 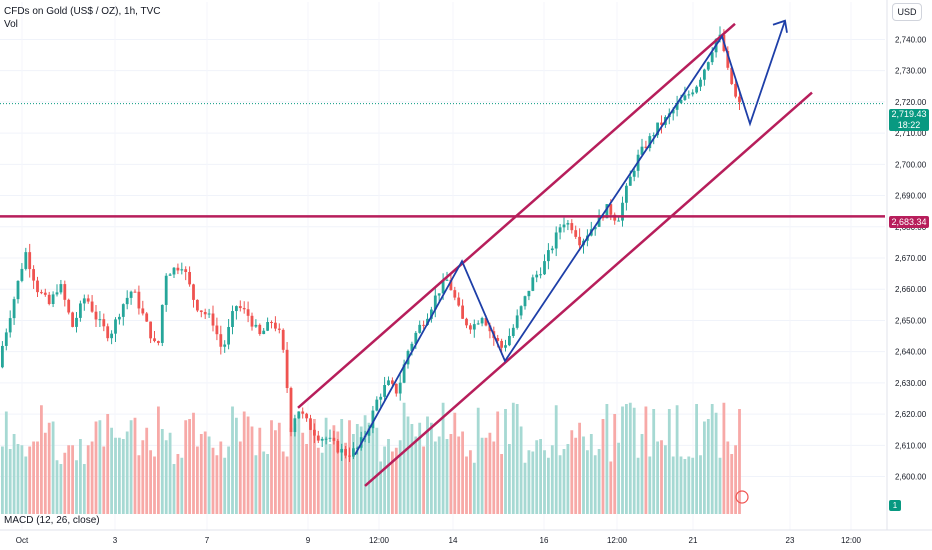 I want to click on current-price-tag: 2,719.43 18:22, so click(x=909, y=120).